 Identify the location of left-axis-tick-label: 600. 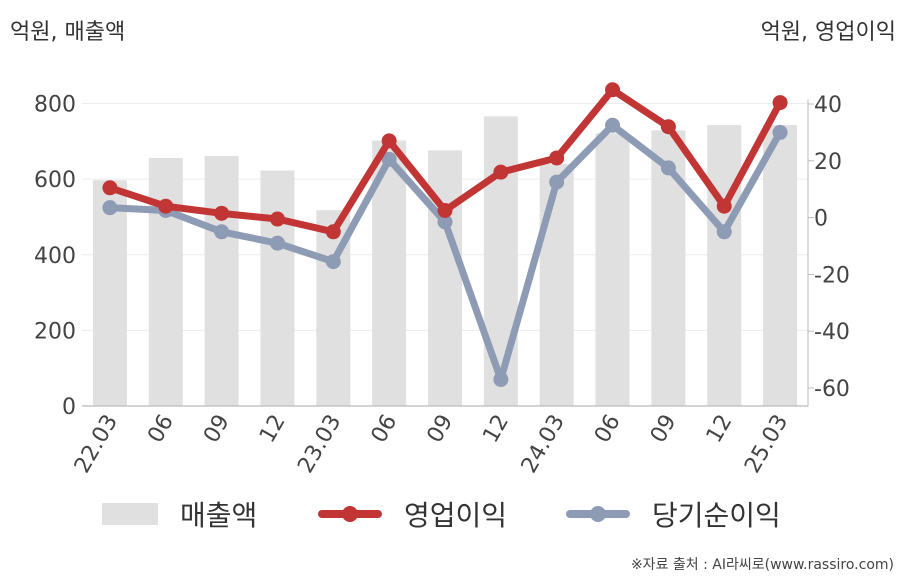
(55, 180).